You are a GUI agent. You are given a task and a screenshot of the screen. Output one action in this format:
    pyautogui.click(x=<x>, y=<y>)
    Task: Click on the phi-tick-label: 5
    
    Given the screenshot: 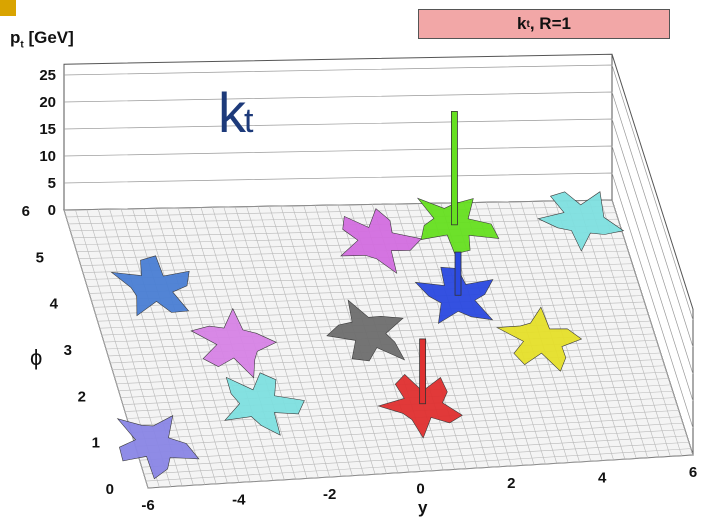 What is the action you would take?
    pyautogui.click(x=40, y=257)
    